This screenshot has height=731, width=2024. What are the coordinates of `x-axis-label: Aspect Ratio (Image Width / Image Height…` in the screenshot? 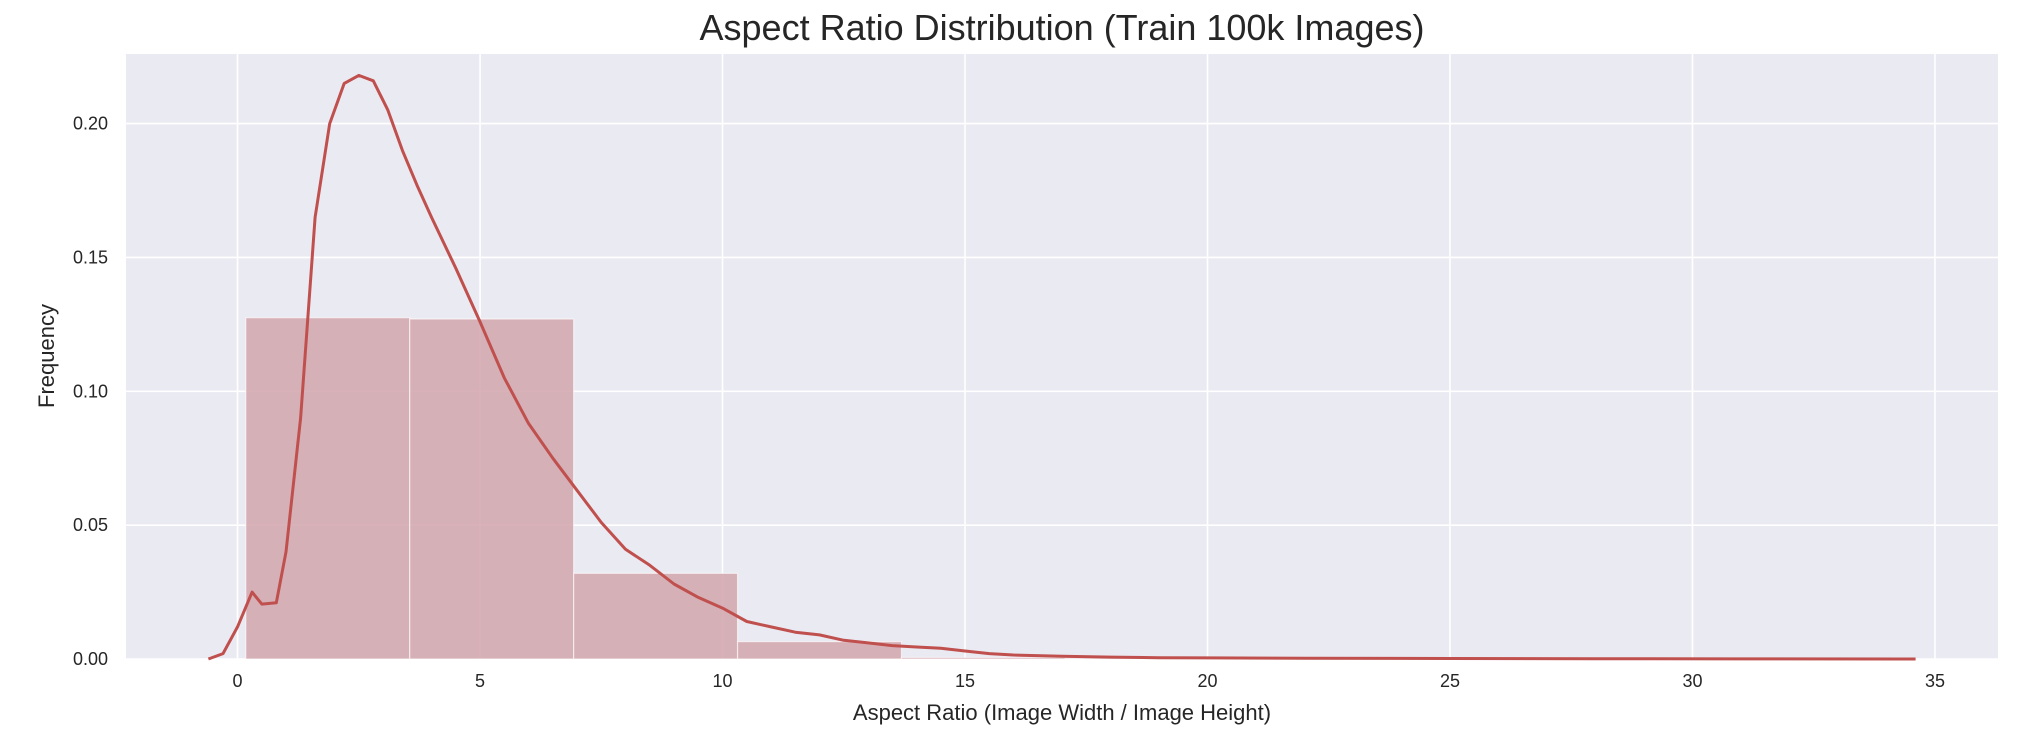 It's located at (1062, 712).